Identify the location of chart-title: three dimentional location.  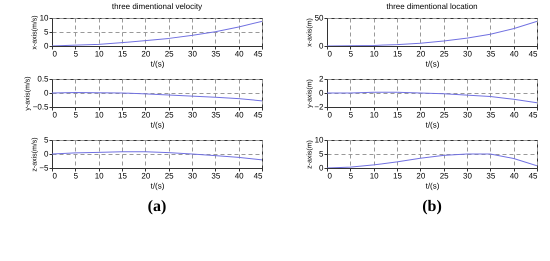
(432, 6).